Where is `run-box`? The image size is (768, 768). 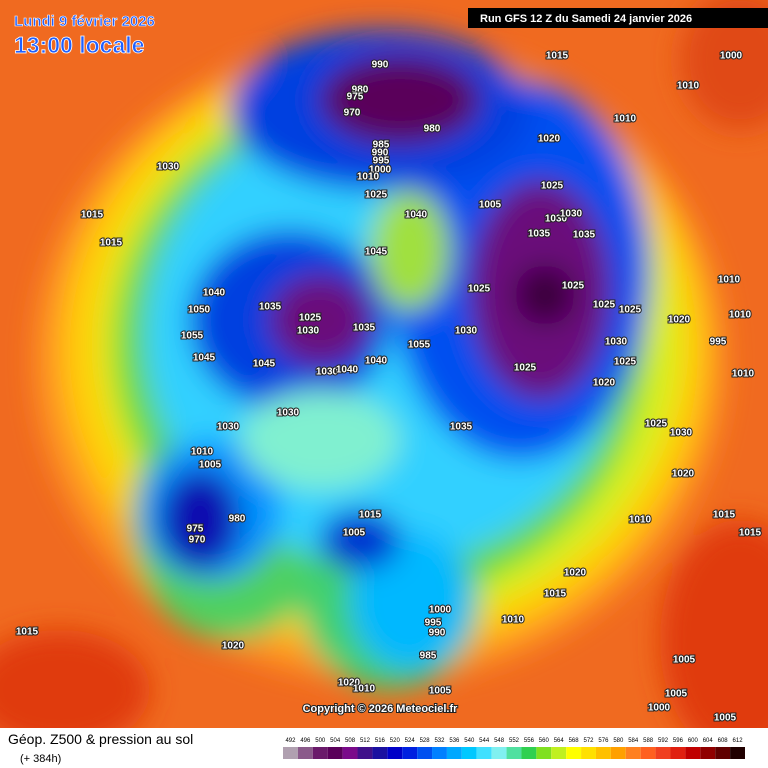
run-box is located at coordinates (618, 18).